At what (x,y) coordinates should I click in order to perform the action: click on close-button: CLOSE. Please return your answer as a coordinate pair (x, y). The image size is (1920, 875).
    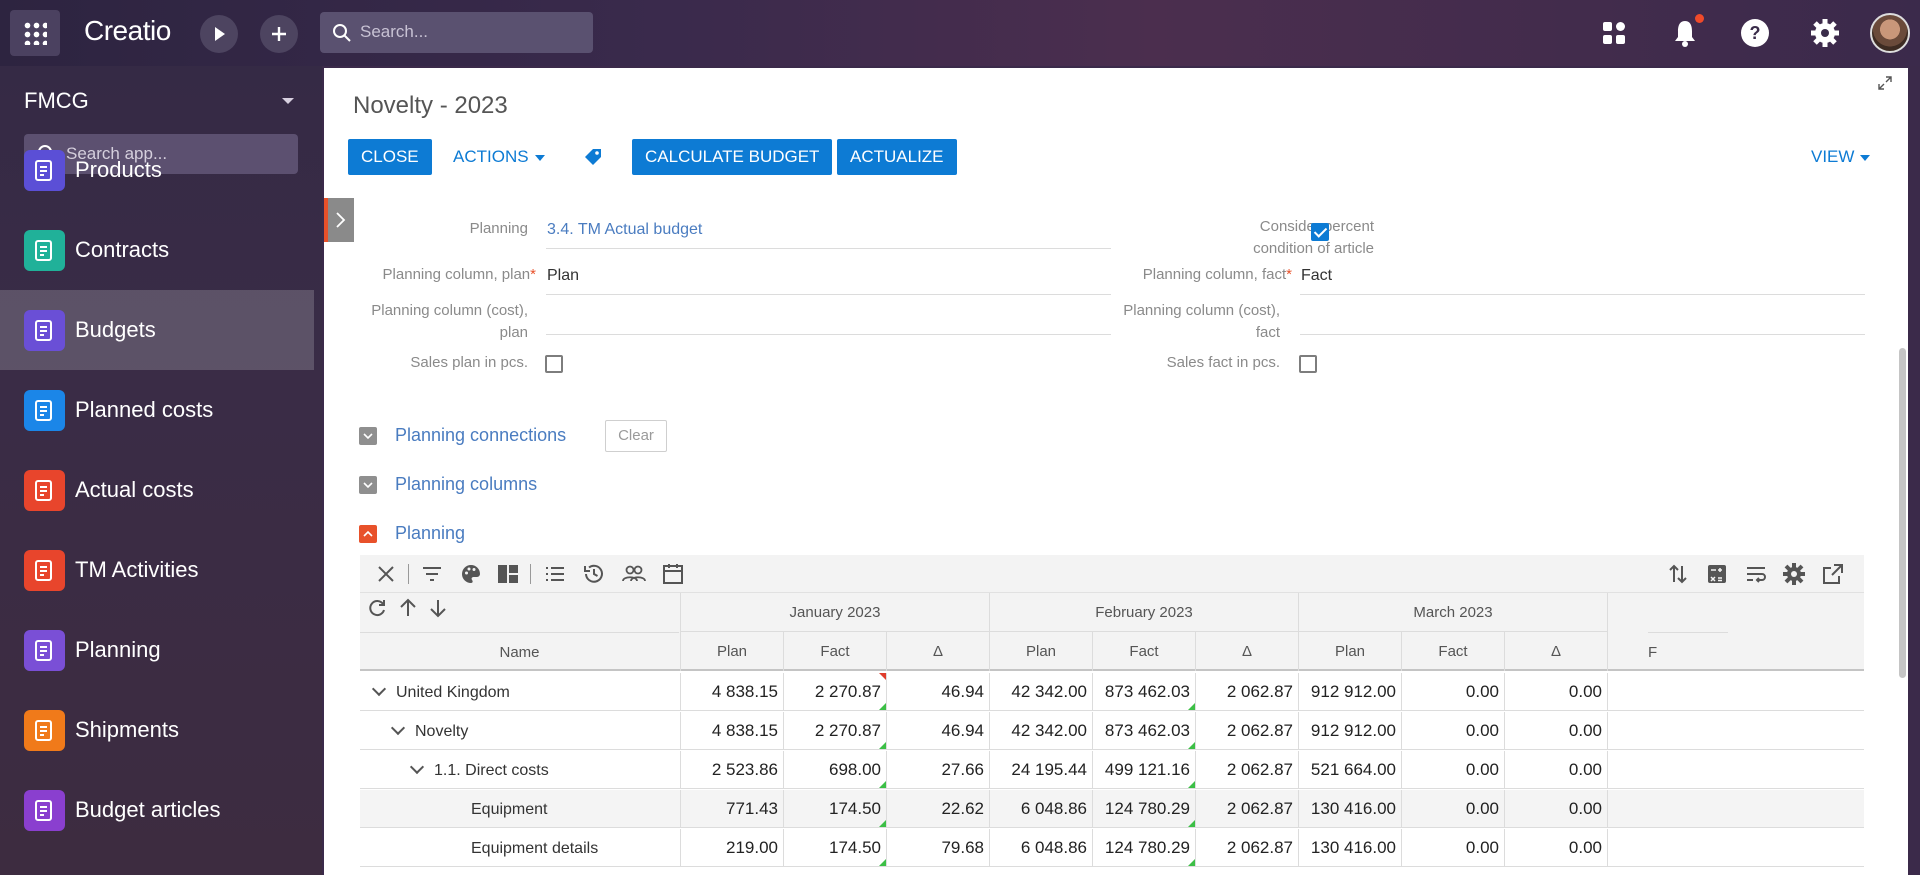
    Looking at the image, I should click on (390, 157).